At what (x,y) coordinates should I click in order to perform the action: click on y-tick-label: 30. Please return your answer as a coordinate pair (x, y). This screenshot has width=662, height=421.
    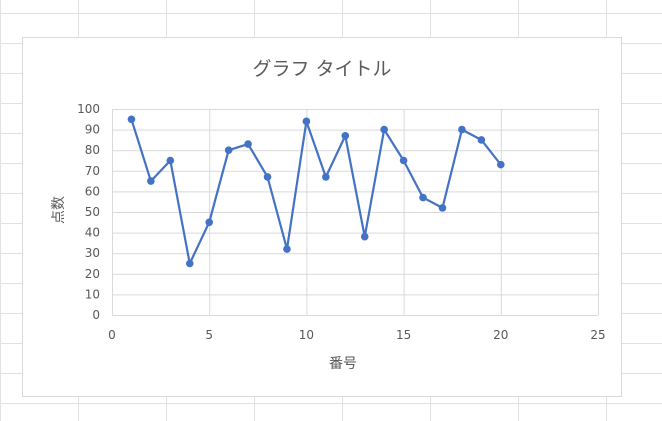
    Looking at the image, I should click on (92, 253).